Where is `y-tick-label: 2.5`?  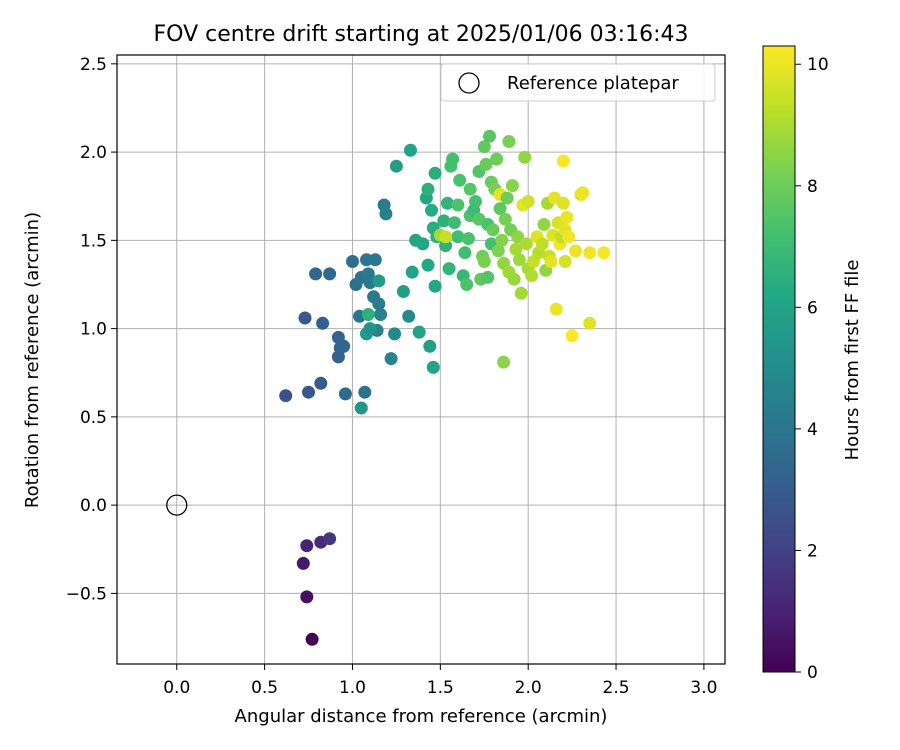 y-tick-label: 2.5 is located at coordinates (93, 65).